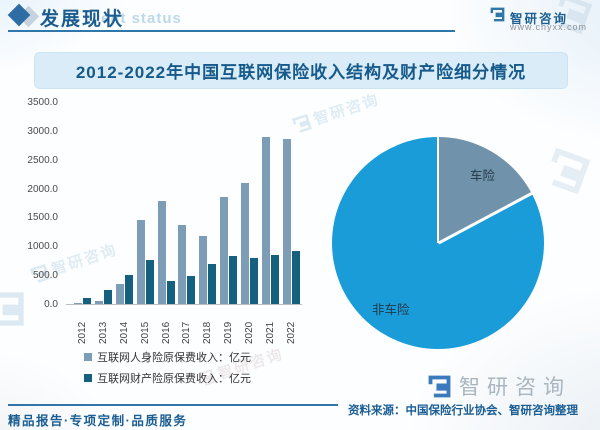 The width and height of the screenshot is (600, 430). Describe the element at coordinates (191, 289) in the screenshot. I see `bar-series1-2017` at that location.